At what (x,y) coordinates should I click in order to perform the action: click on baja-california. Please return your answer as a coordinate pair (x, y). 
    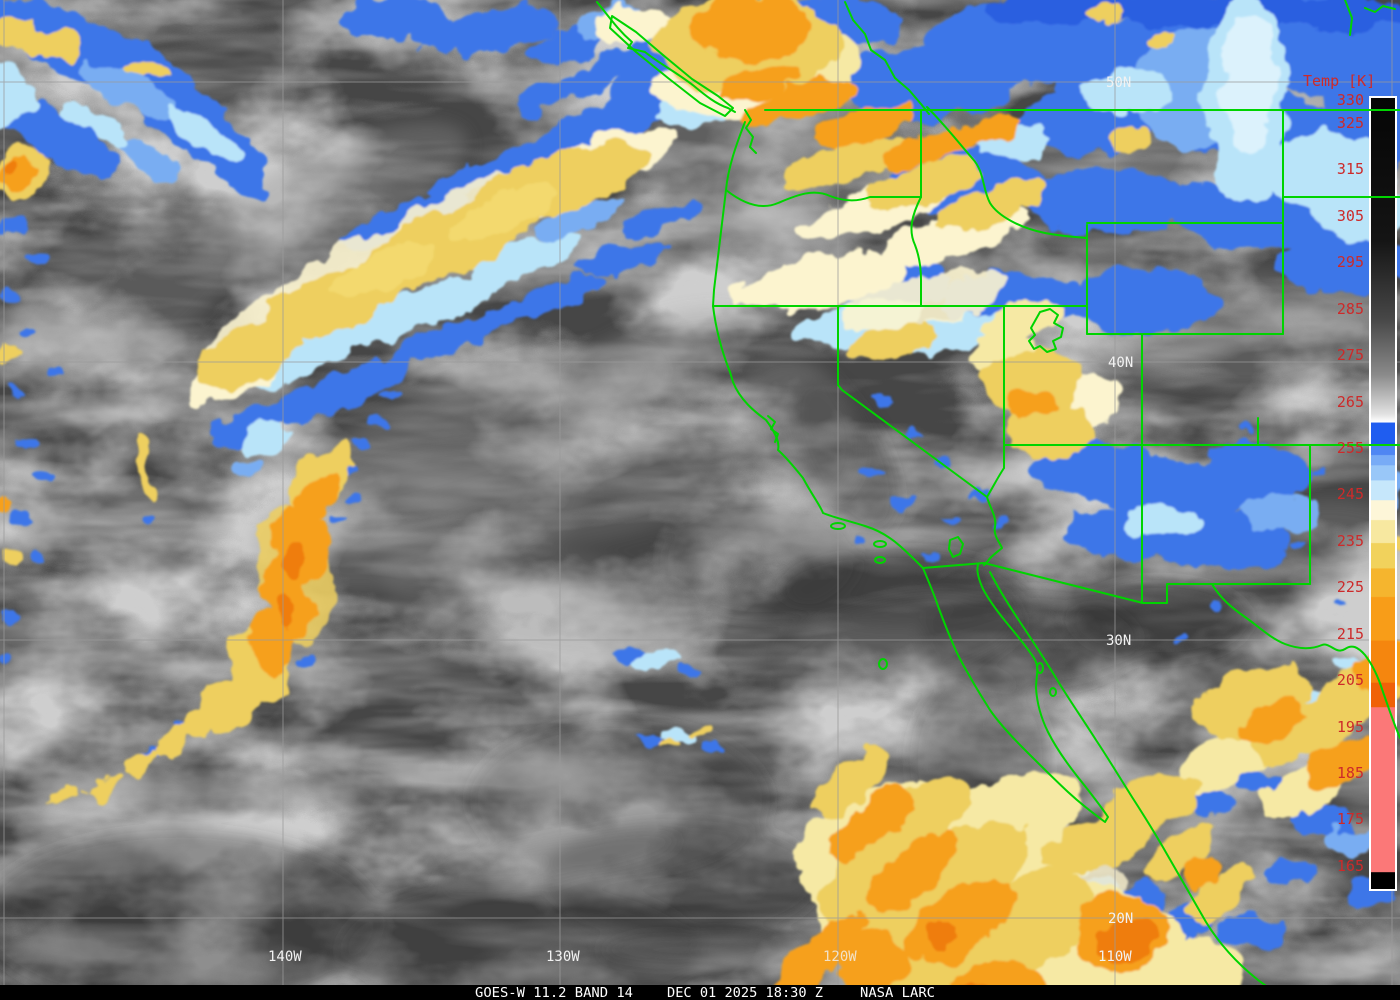
    Looking at the image, I should click on (1015, 693).